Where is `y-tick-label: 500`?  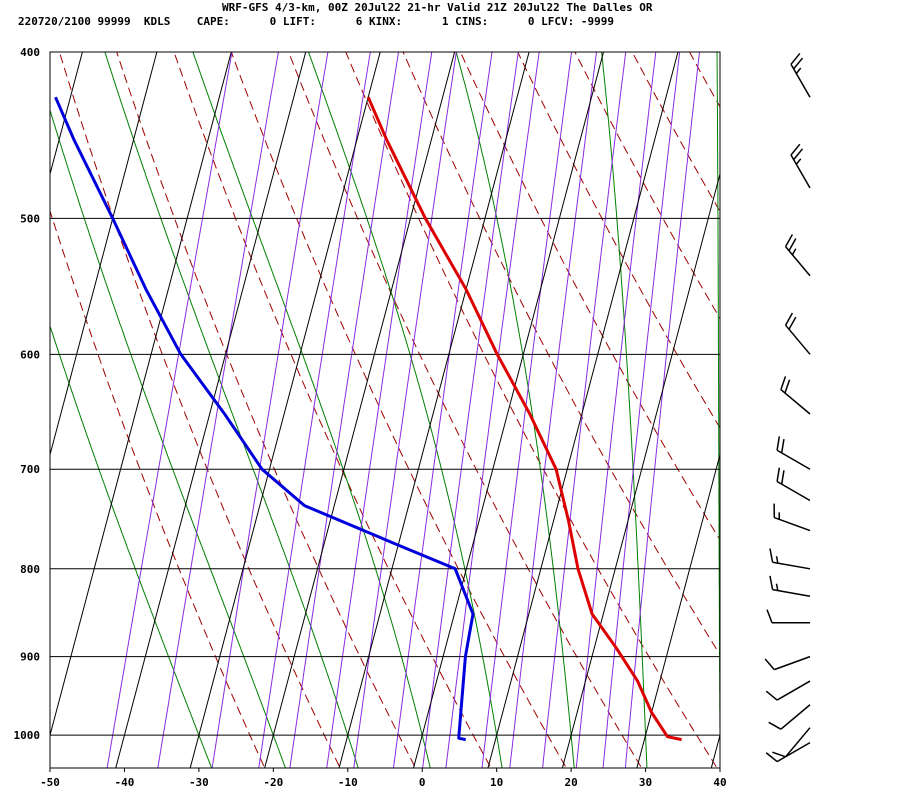 y-tick-label: 500 is located at coordinates (30, 218).